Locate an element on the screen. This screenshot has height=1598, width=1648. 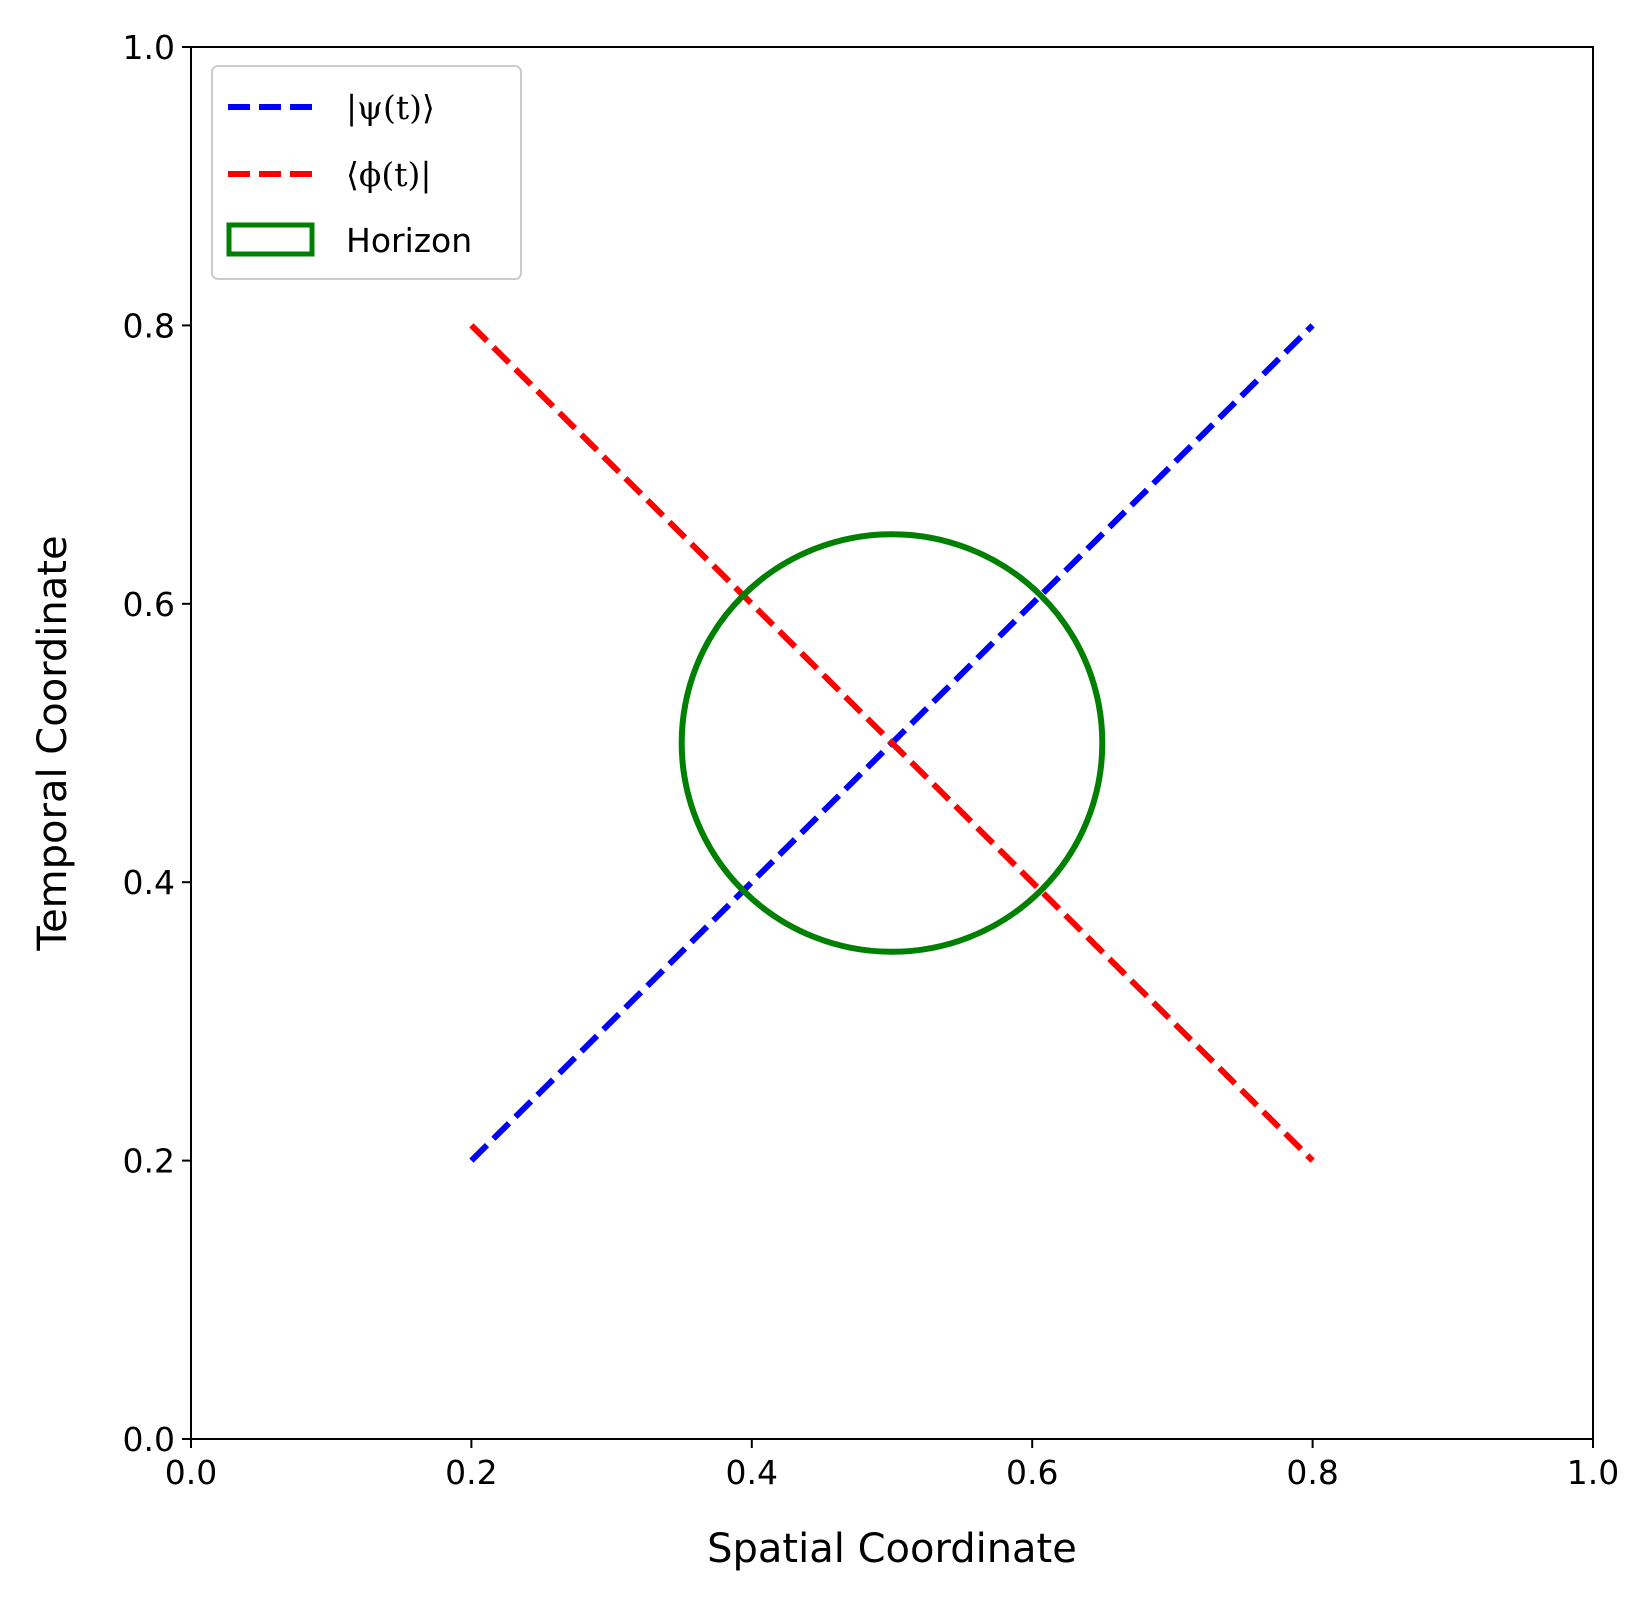
legend-swatch-horizon is located at coordinates (270, 239).